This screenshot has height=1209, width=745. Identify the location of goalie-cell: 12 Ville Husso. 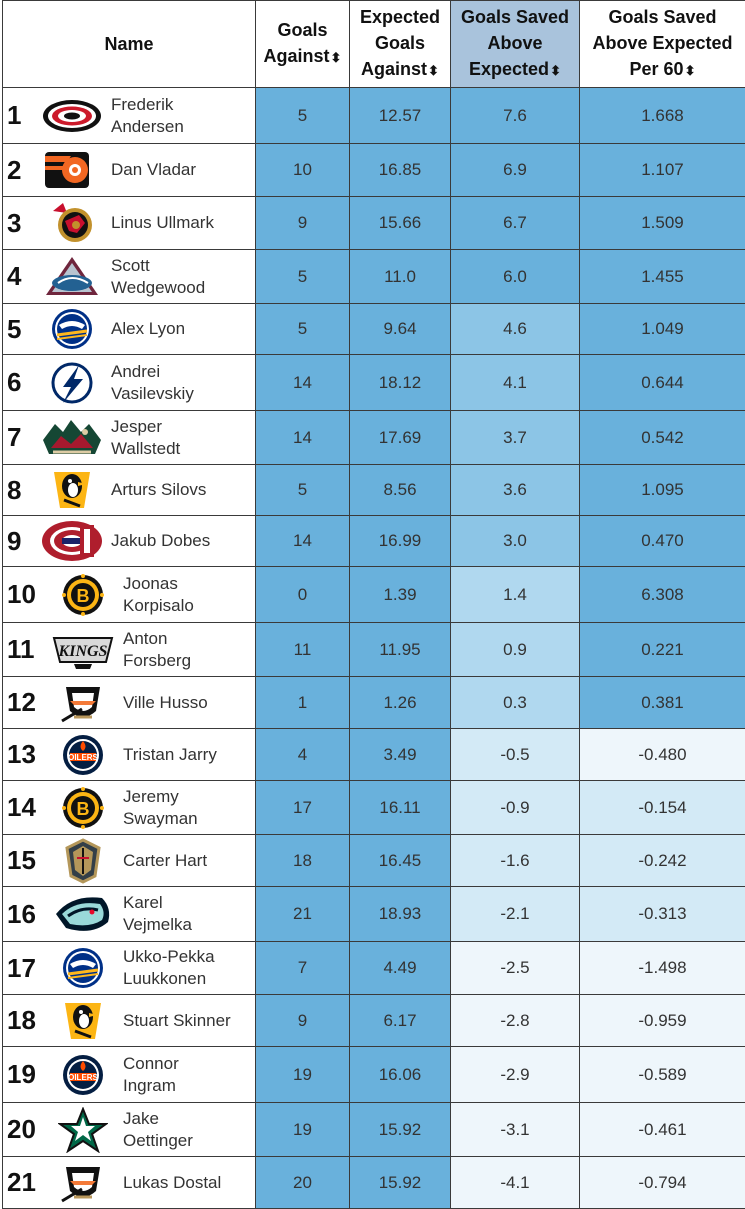
(129, 703).